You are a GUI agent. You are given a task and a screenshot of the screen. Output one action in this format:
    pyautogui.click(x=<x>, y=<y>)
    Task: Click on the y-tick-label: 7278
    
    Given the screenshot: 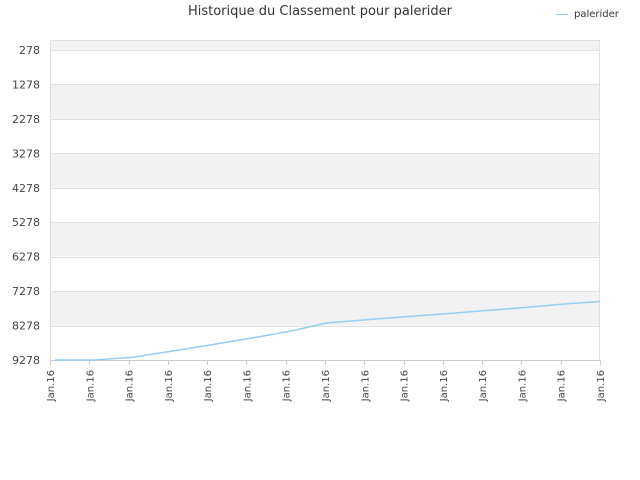 What is the action you would take?
    pyautogui.click(x=26, y=291)
    